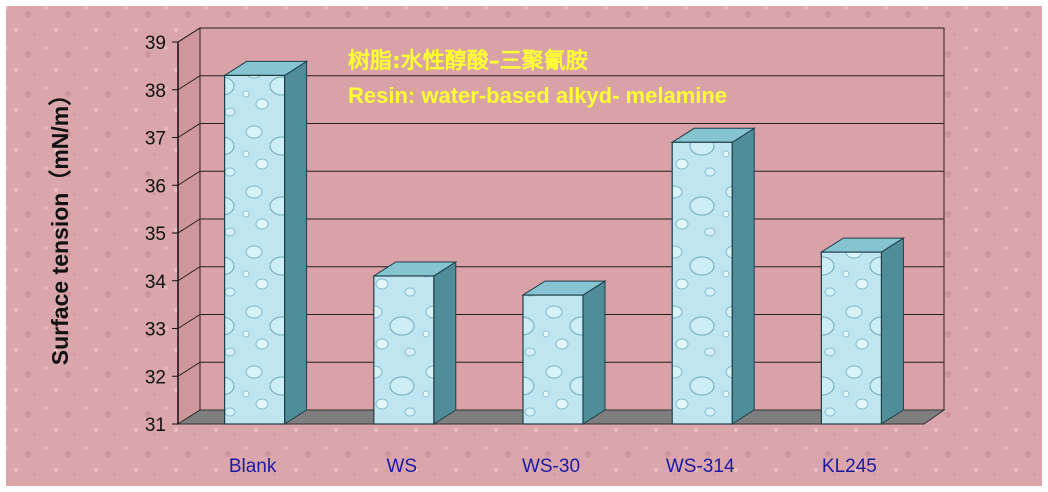 Image resolution: width=1048 pixels, height=492 pixels. What do you see at coordinates (401, 466) in the screenshot?
I see `x-category-label: WS` at bounding box center [401, 466].